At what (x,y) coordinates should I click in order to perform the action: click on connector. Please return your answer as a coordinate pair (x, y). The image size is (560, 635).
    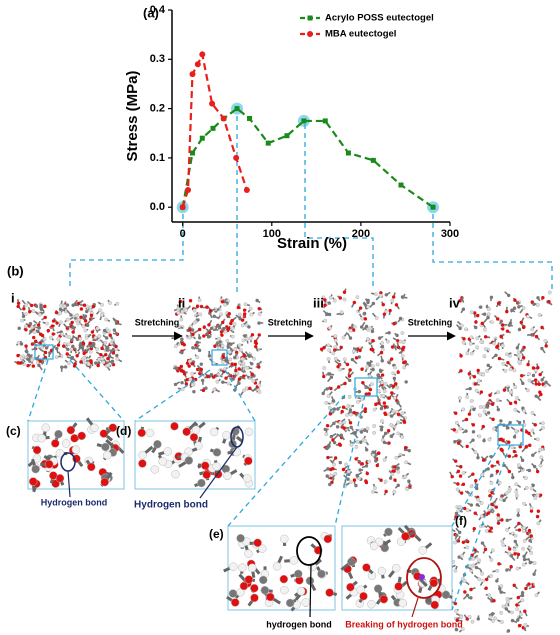
    Looking at the image, I should click on (38, 390).